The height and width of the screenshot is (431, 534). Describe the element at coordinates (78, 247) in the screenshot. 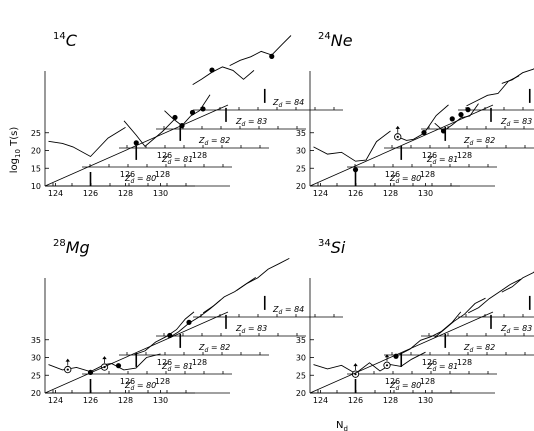

I see `panel-label-symbol: Mg` at that location.